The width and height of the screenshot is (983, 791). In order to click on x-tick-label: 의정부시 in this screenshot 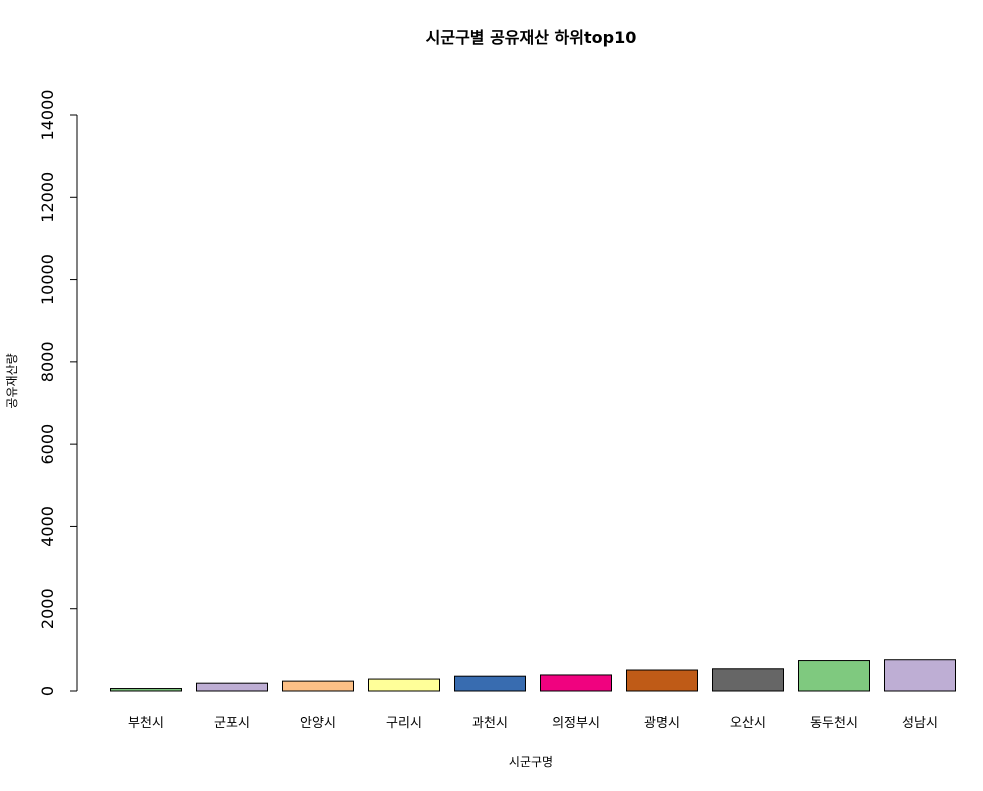, I will do `click(576, 723)`.